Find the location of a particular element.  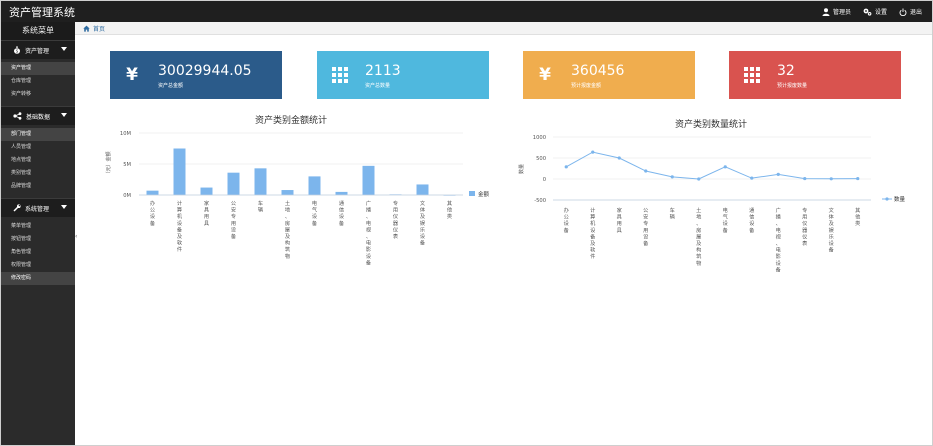

settings-button: 设置 is located at coordinates (875, 11).